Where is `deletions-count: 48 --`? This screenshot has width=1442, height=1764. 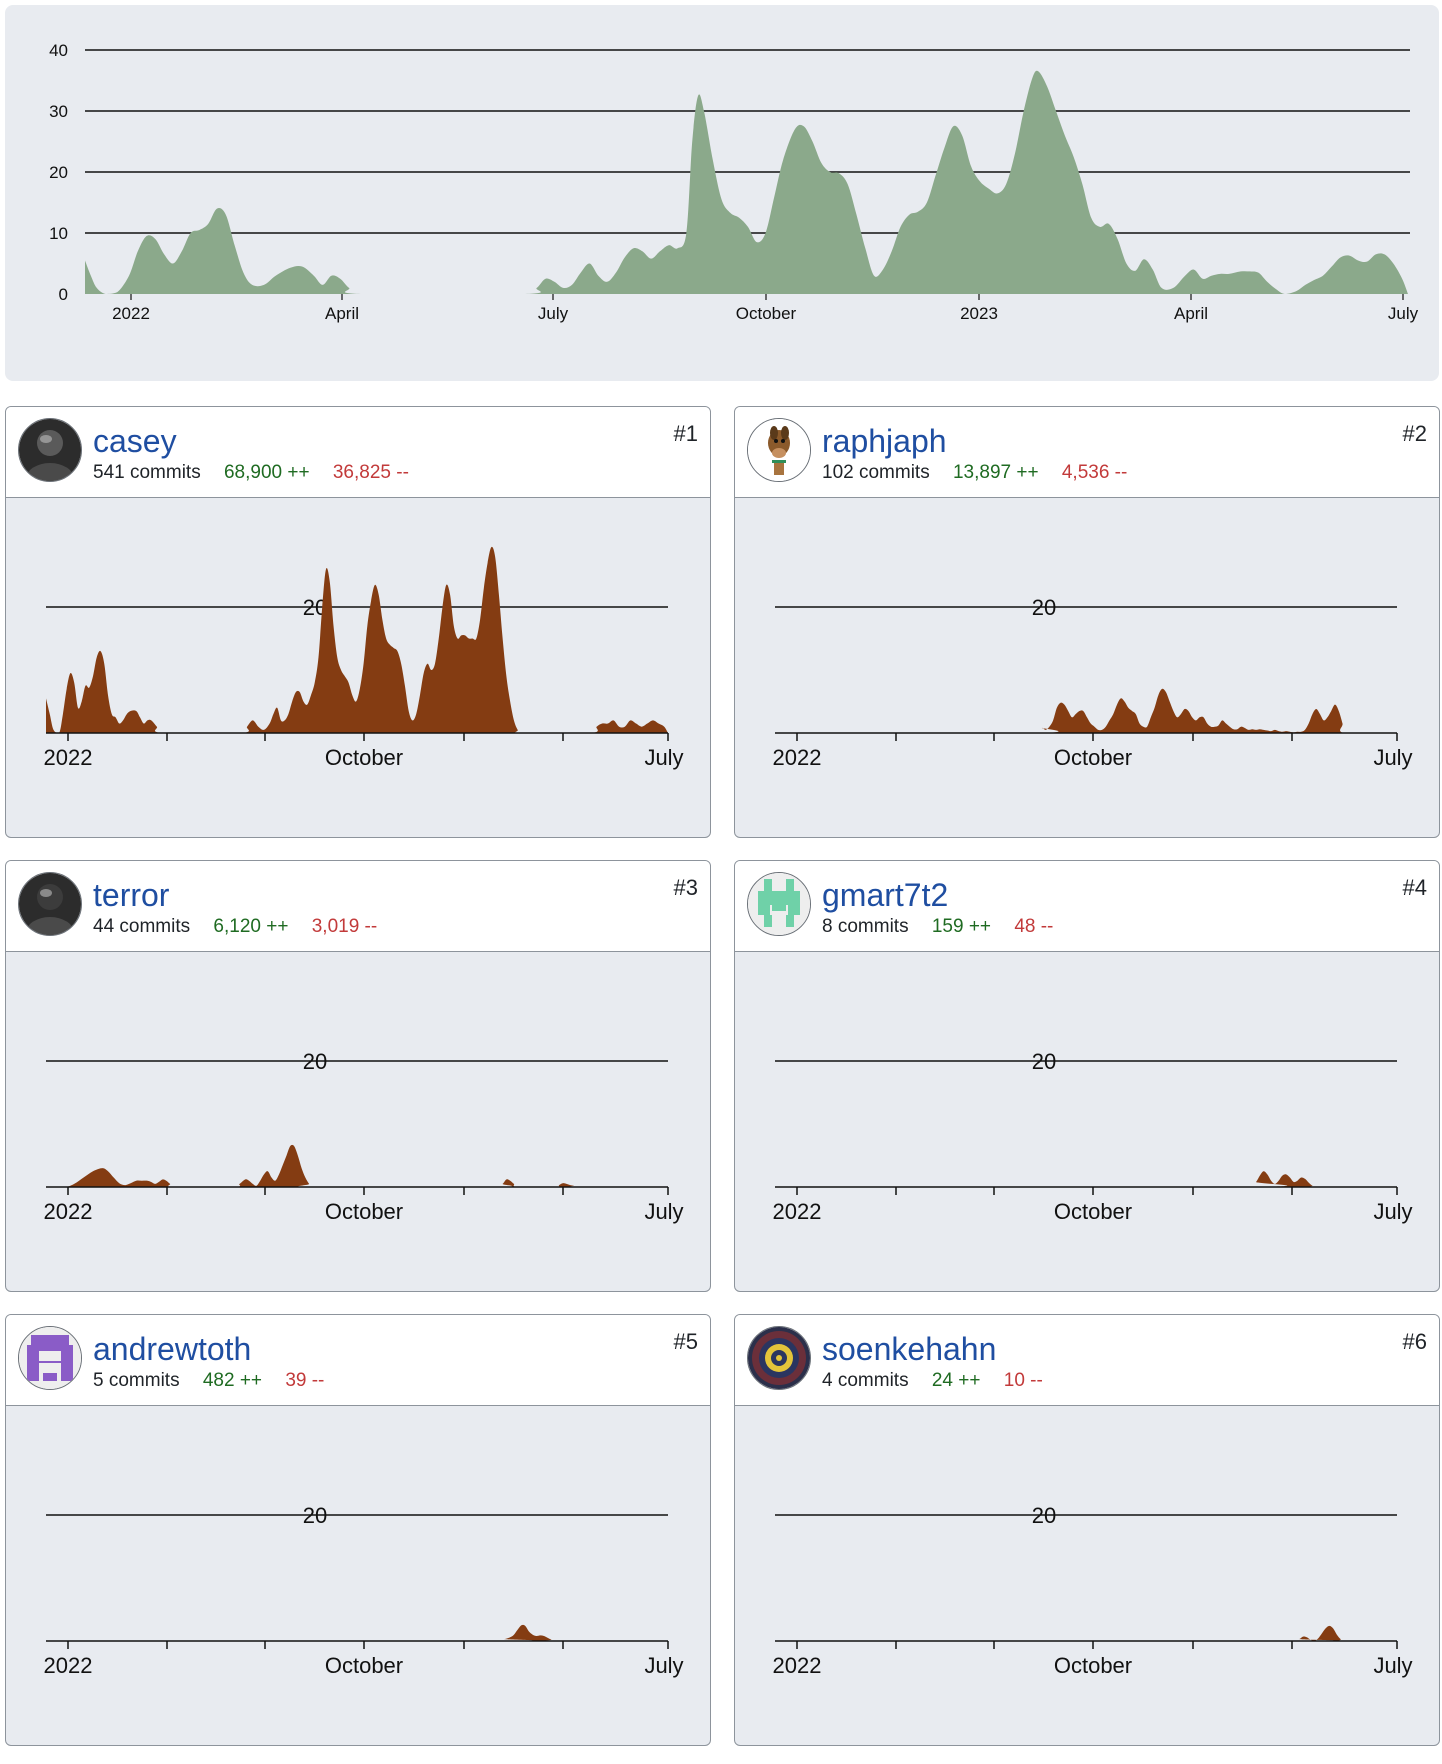 deletions-count: 48 -- is located at coordinates (1034, 926).